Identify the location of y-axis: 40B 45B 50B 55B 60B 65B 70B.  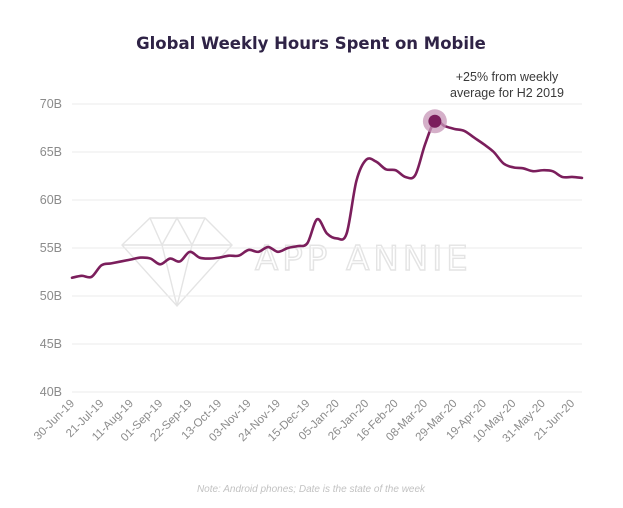
(51, 248).